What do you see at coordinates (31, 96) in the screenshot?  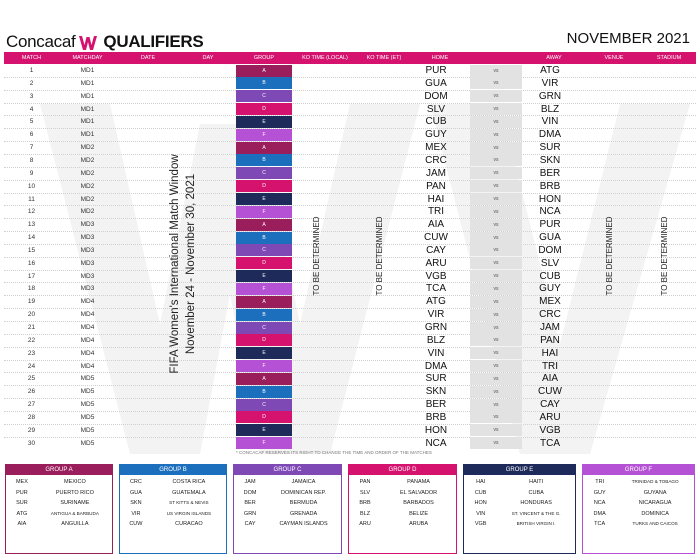 I see `match-number: 3` at bounding box center [31, 96].